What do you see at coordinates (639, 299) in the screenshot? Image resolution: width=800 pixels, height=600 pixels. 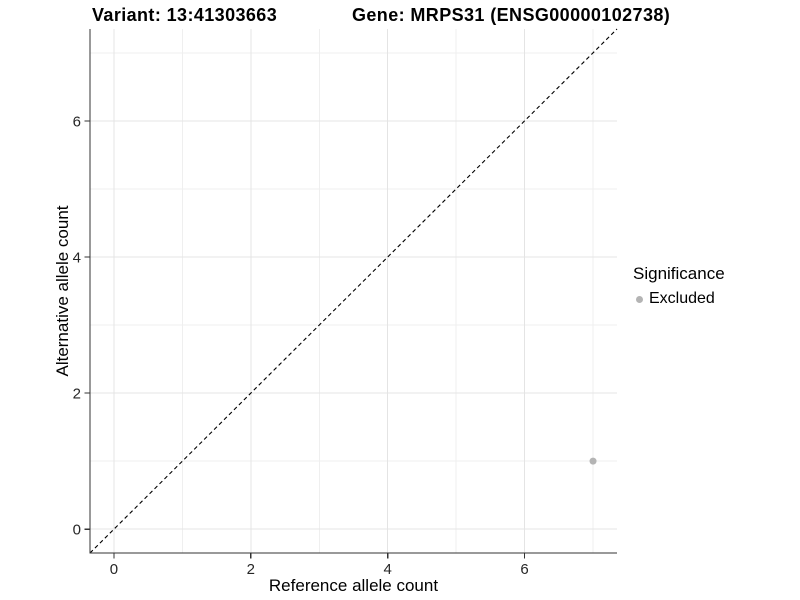 I see `legend-key-dot-icon` at bounding box center [639, 299].